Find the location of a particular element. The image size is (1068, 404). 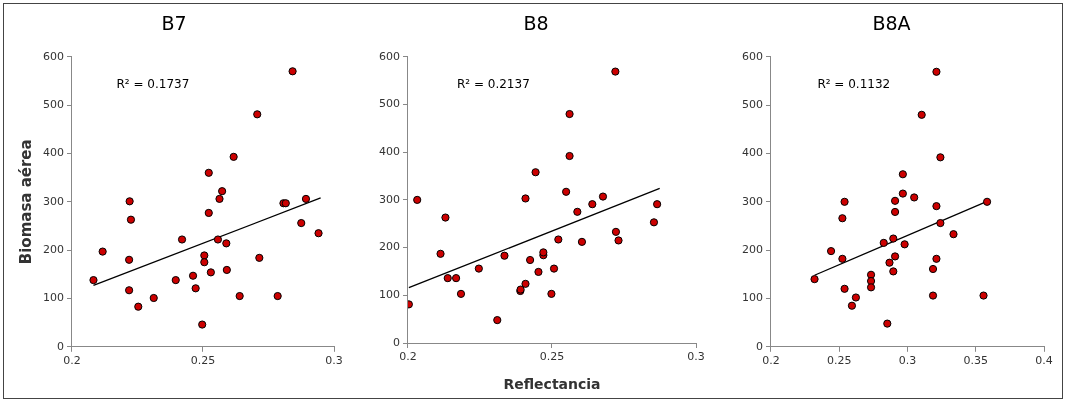

x-tick-label: 0.4 is located at coordinates (1044, 361).